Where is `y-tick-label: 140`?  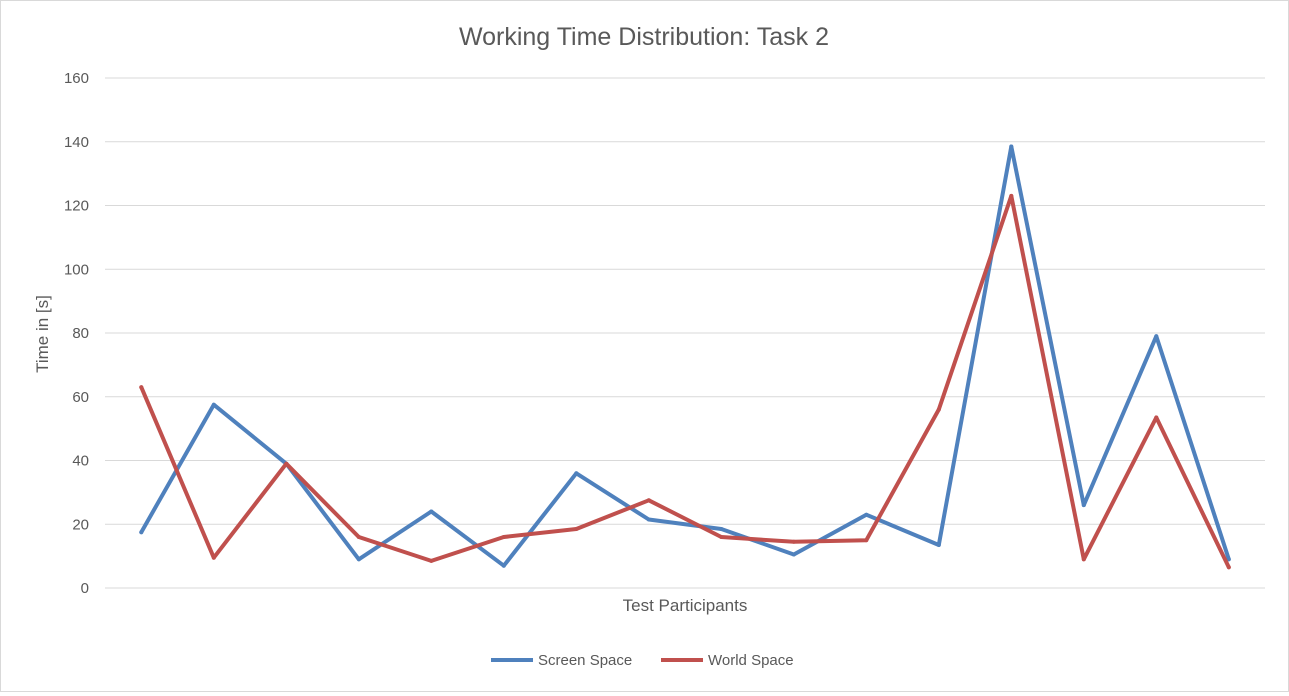
y-tick-label: 140 is located at coordinates (76, 142).